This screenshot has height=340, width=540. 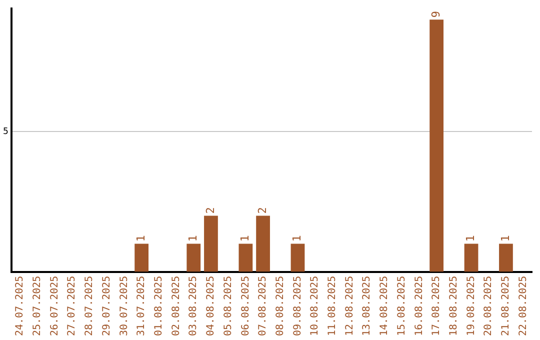 What do you see at coordinates (367, 306) in the screenshot?
I see `x-tick-label: 13.08.2025` at bounding box center [367, 306].